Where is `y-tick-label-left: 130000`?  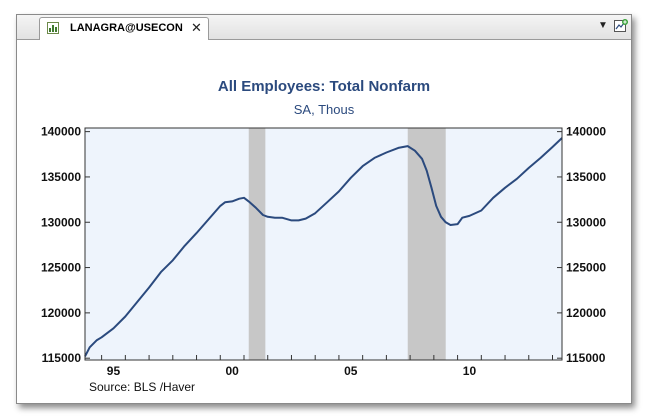 y-tick-label-left: 130000 is located at coordinates (61, 222).